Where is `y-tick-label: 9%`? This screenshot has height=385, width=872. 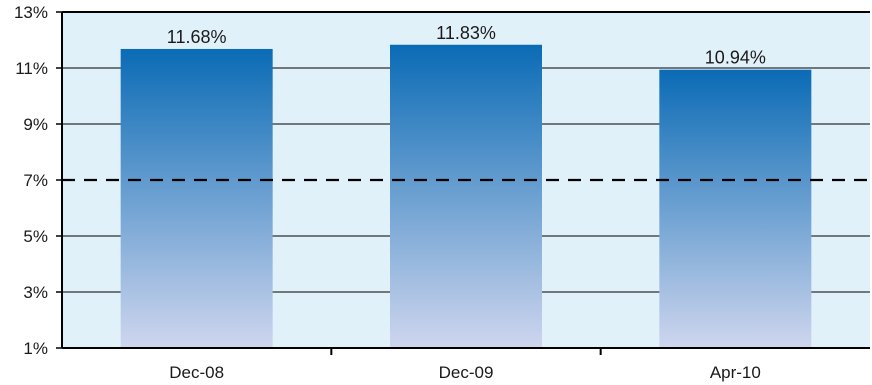 y-tick-label: 9% is located at coordinates (35, 124).